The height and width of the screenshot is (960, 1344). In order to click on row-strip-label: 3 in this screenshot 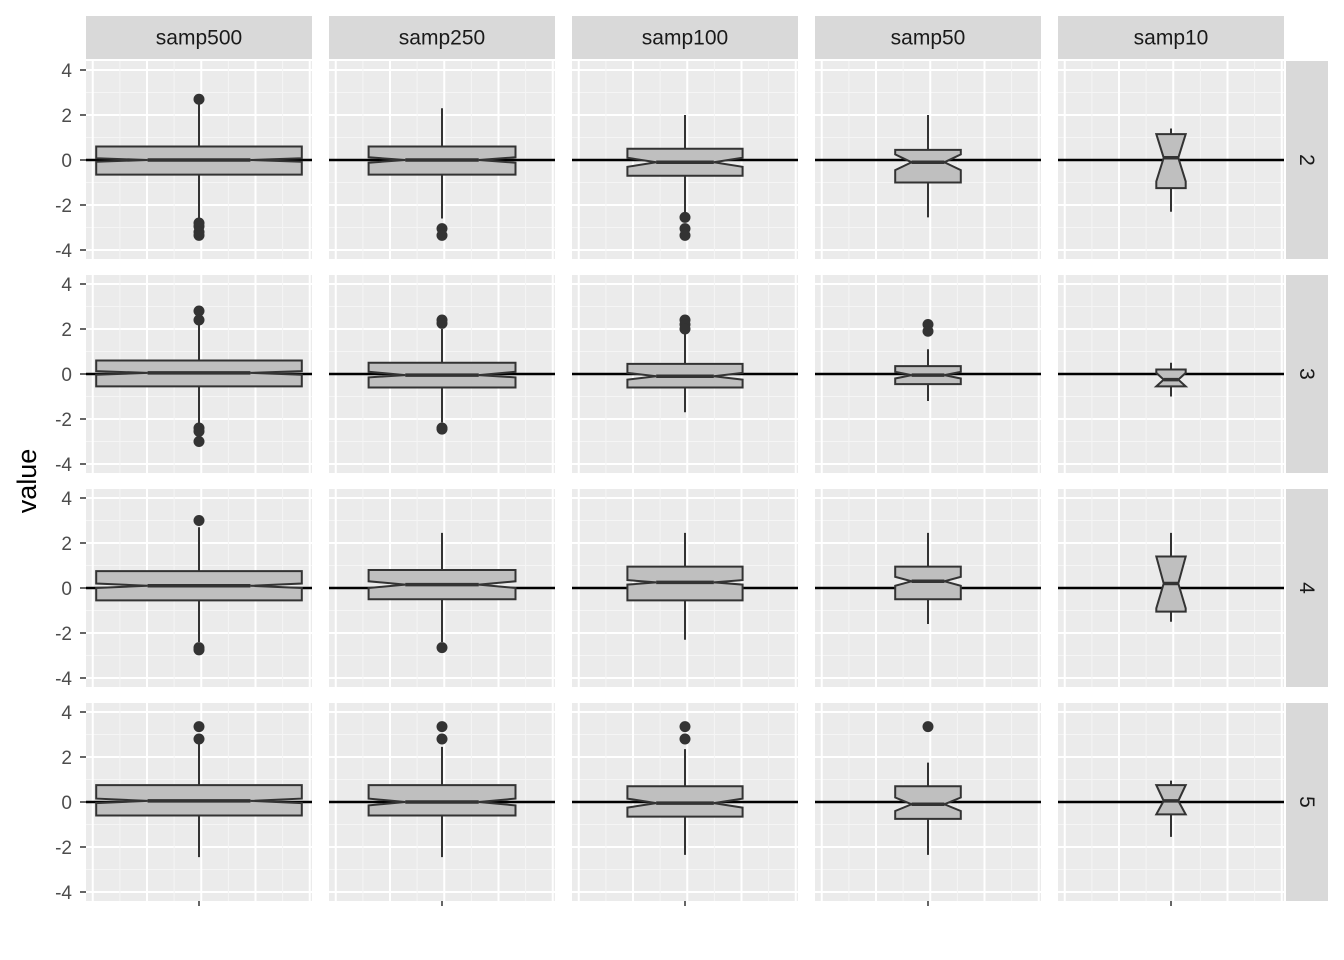, I will do `click(1306, 374)`.